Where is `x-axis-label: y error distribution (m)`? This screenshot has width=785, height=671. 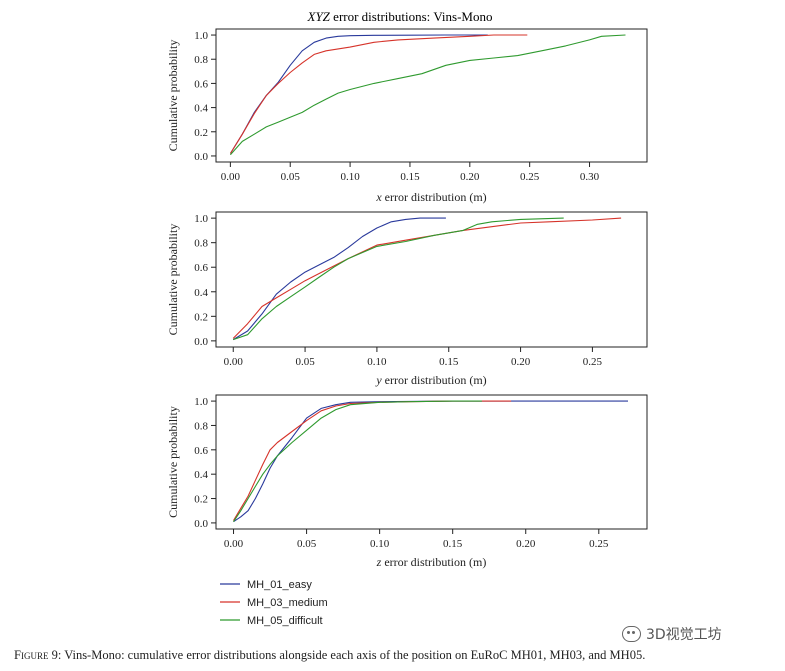 x-axis-label: y error distribution (m) is located at coordinates (430, 380).